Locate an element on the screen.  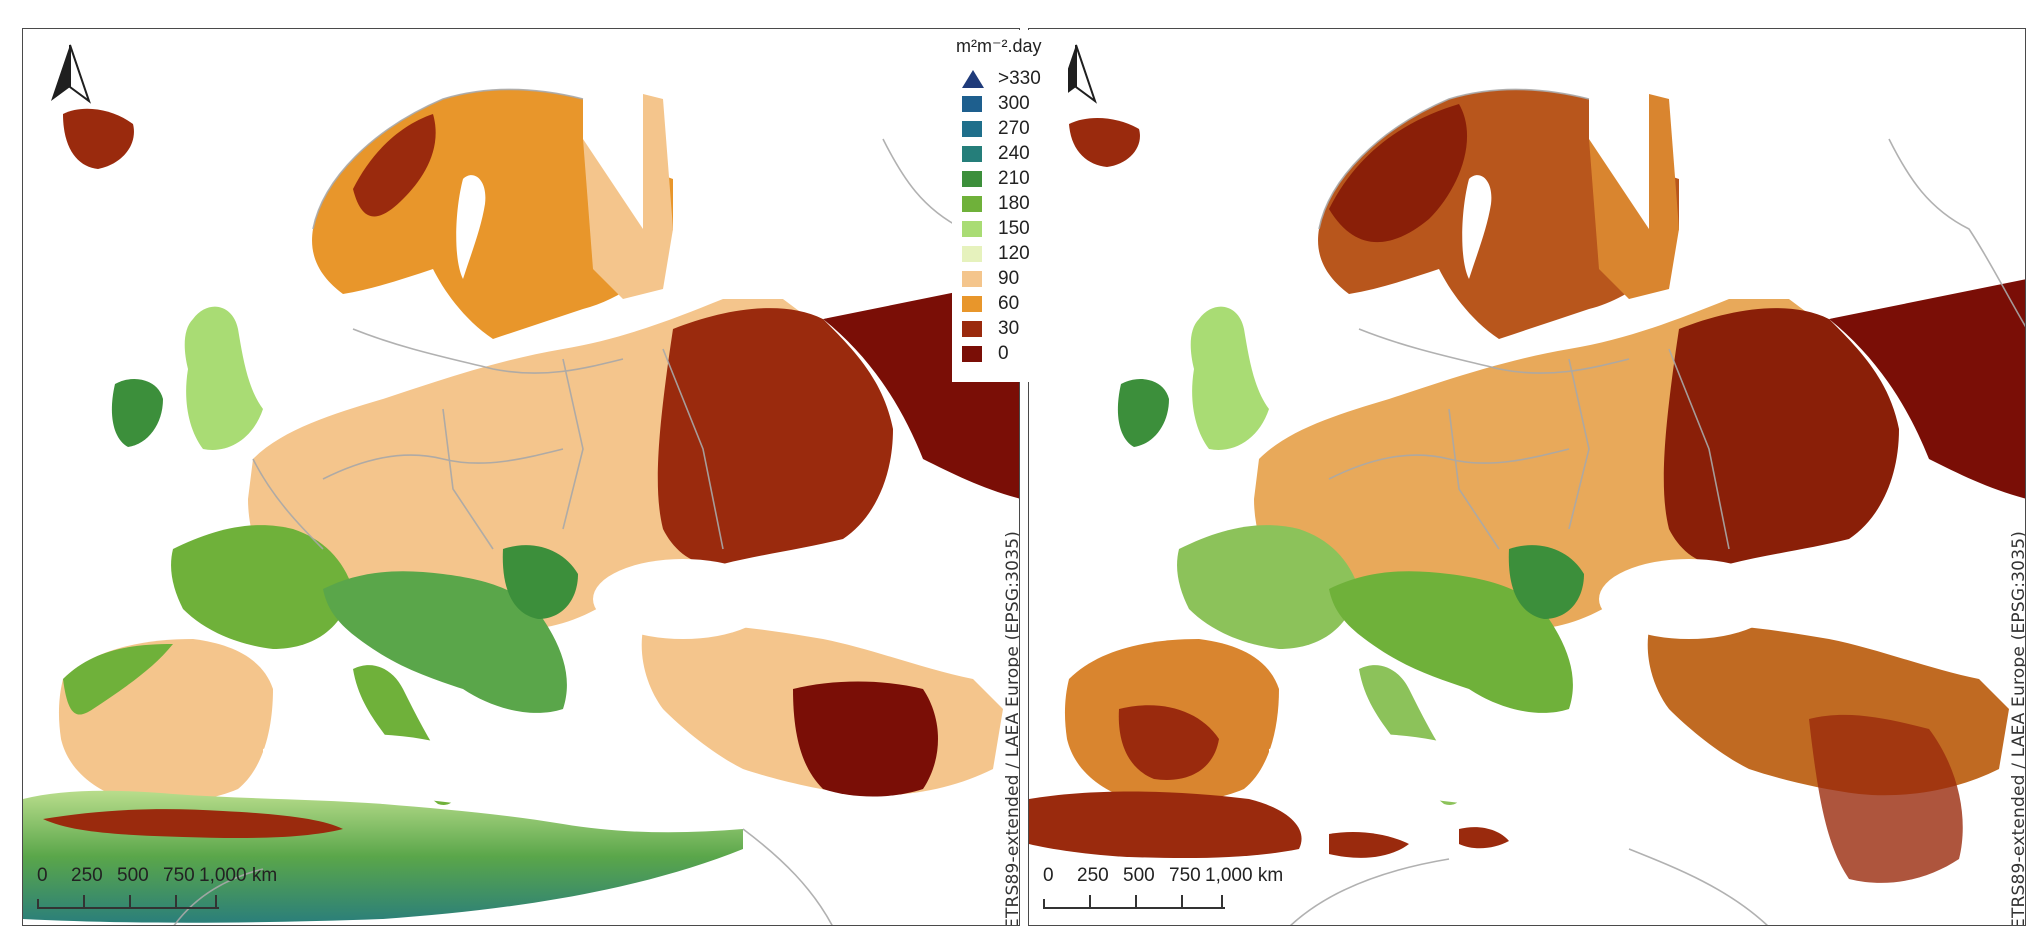
legend-item: 0 is located at coordinates (1012, 355).